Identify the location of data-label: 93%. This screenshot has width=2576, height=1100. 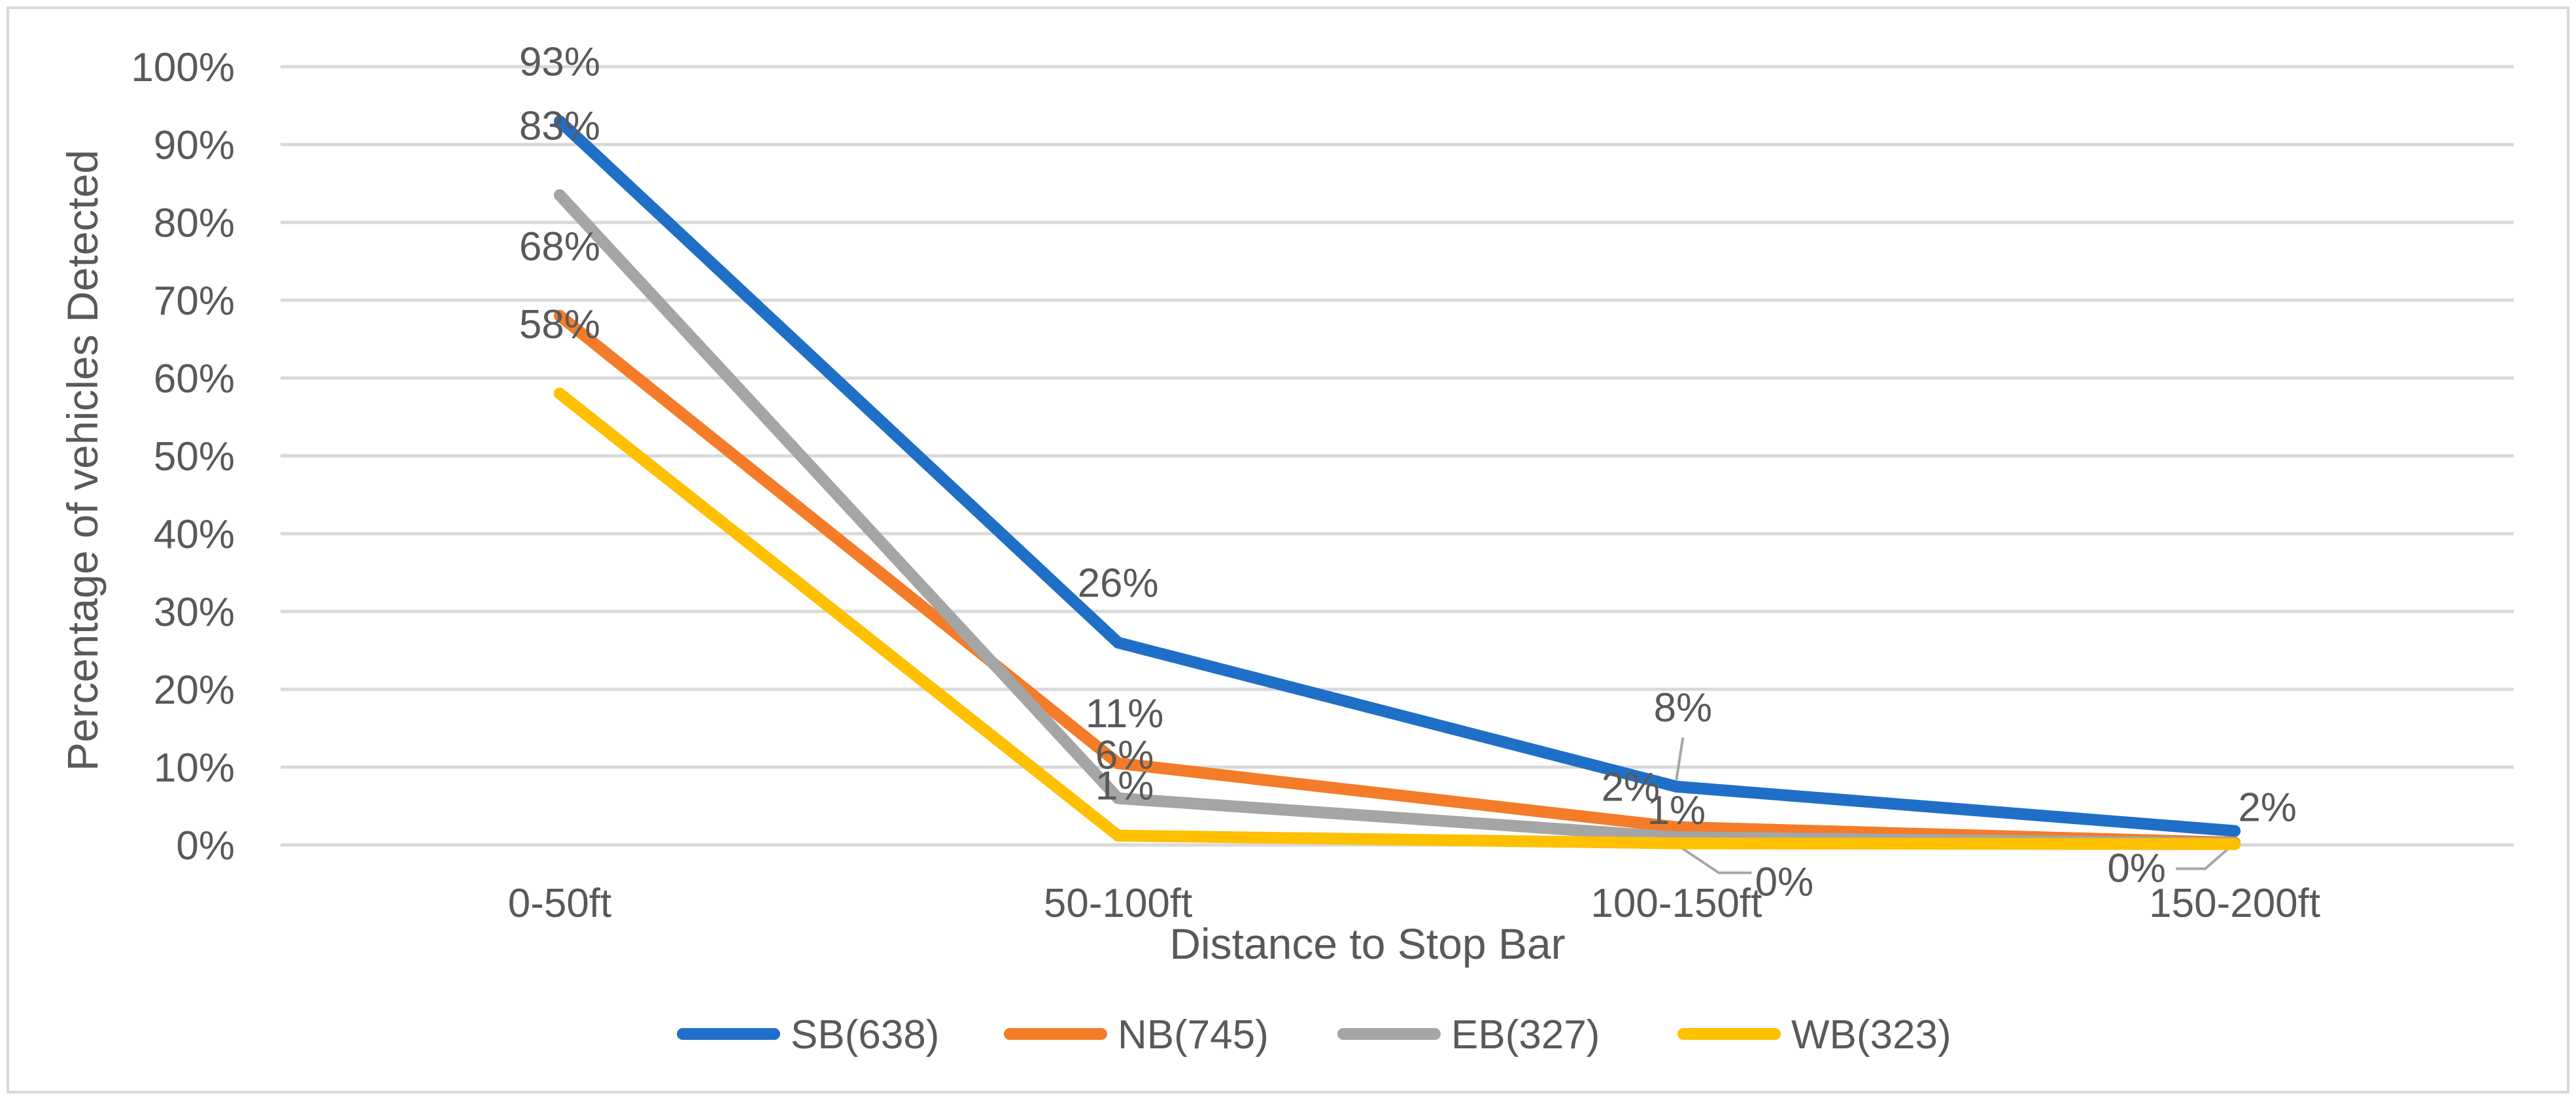
(559, 61).